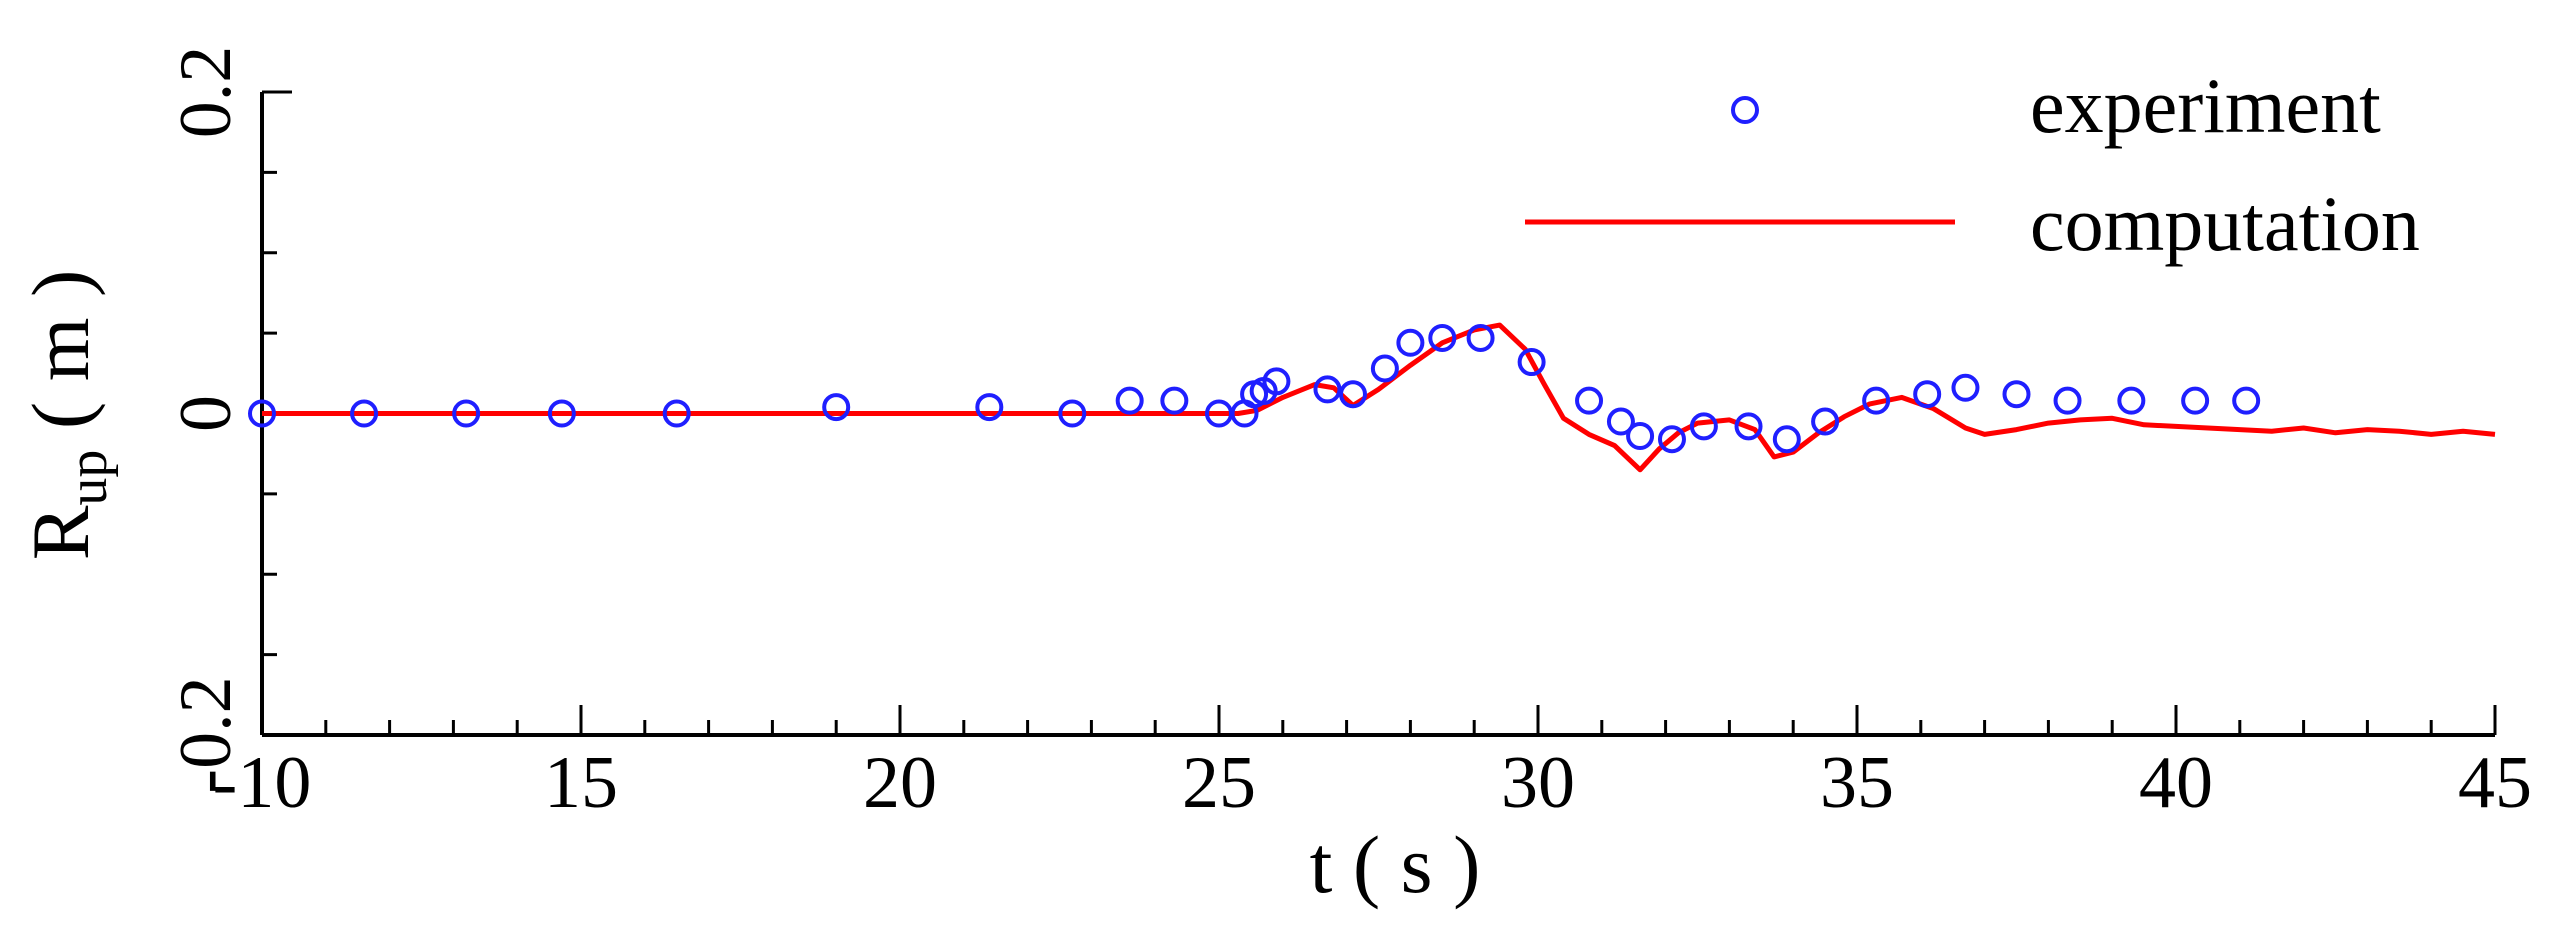 Image resolution: width=2566 pixels, height=930 pixels. What do you see at coordinates (60, 360) in the screenshot?
I see `y-axis-label-unit: ( m )` at bounding box center [60, 360].